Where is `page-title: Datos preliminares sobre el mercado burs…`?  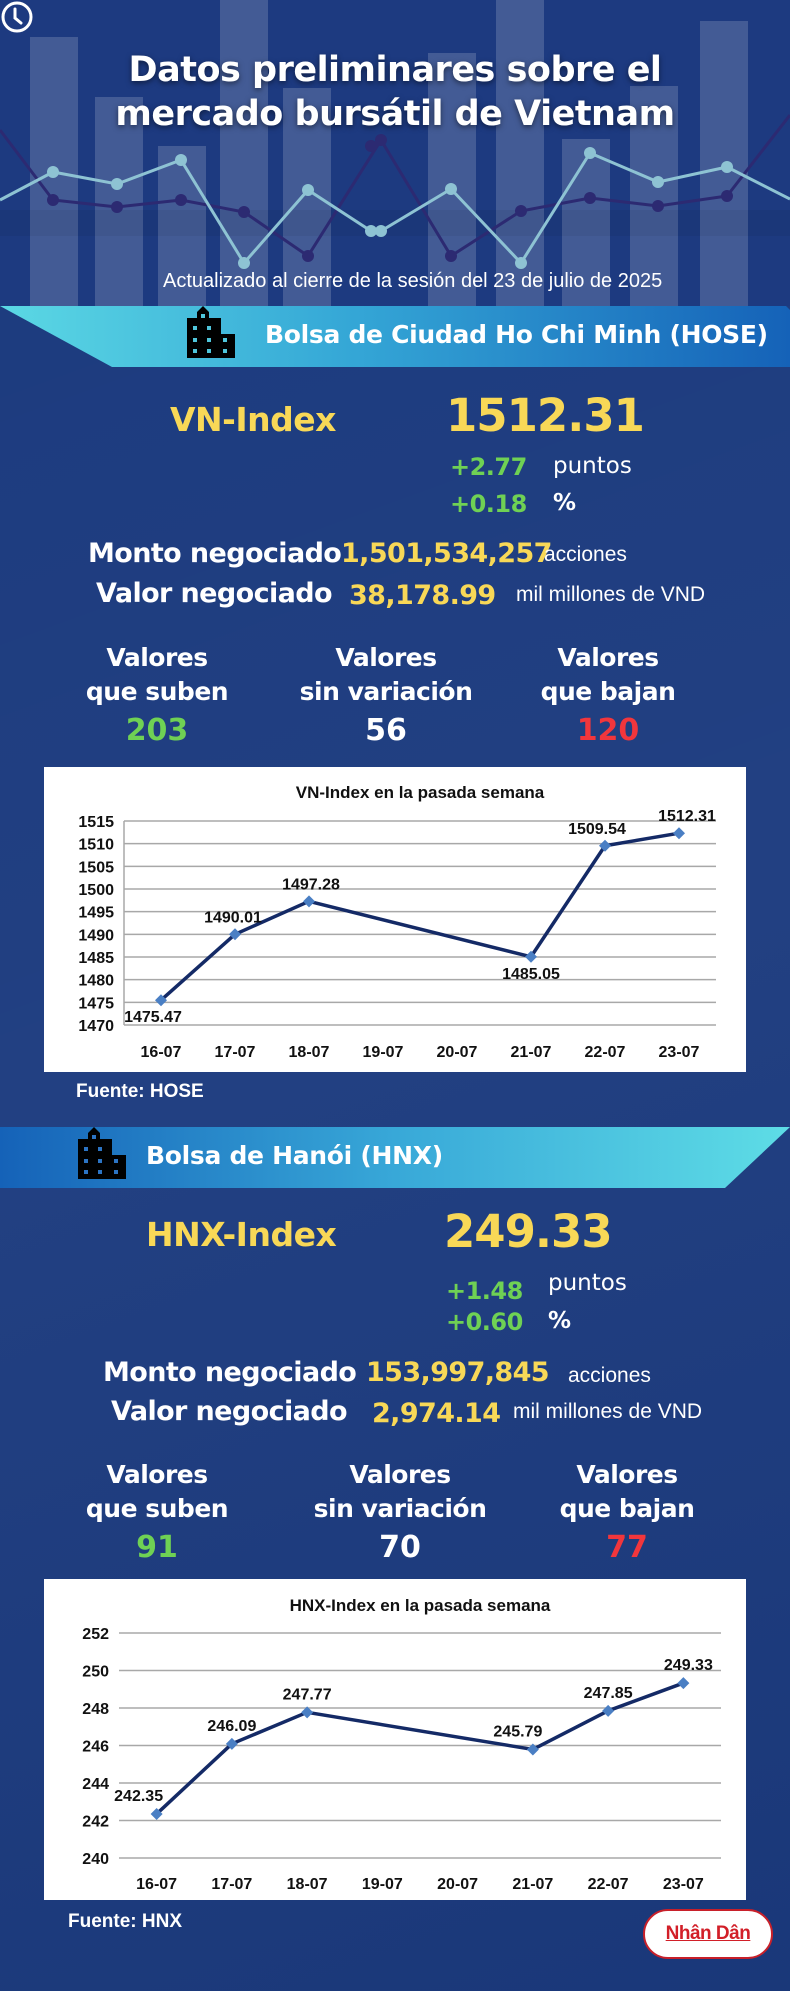
page-title: Datos preliminares sobre el mercado burs… is located at coordinates (395, 92).